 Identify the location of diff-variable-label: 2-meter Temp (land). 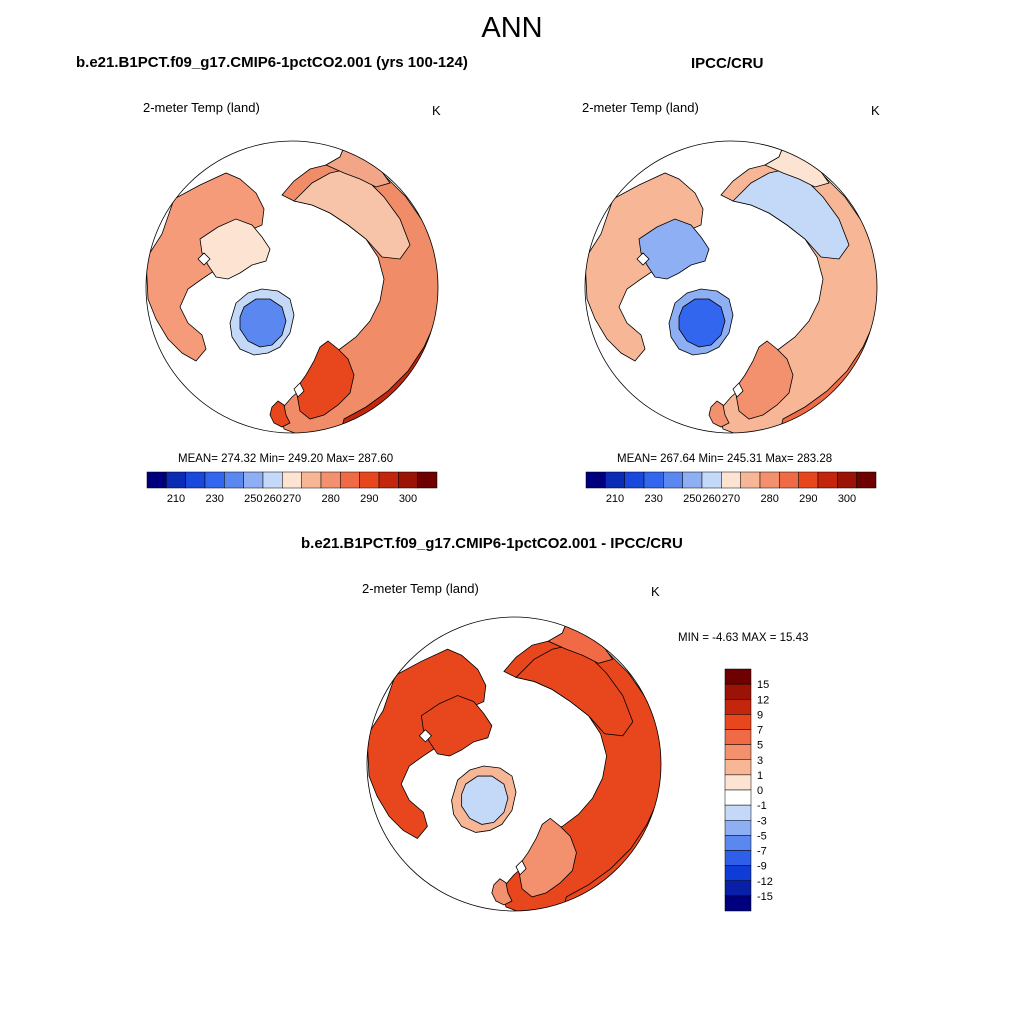
(420, 588).